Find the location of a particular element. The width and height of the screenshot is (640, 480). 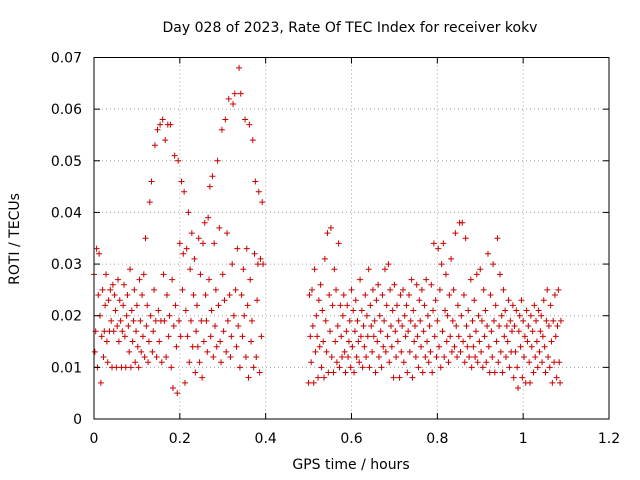

y-tick-label: 0.01 is located at coordinates (66, 368).